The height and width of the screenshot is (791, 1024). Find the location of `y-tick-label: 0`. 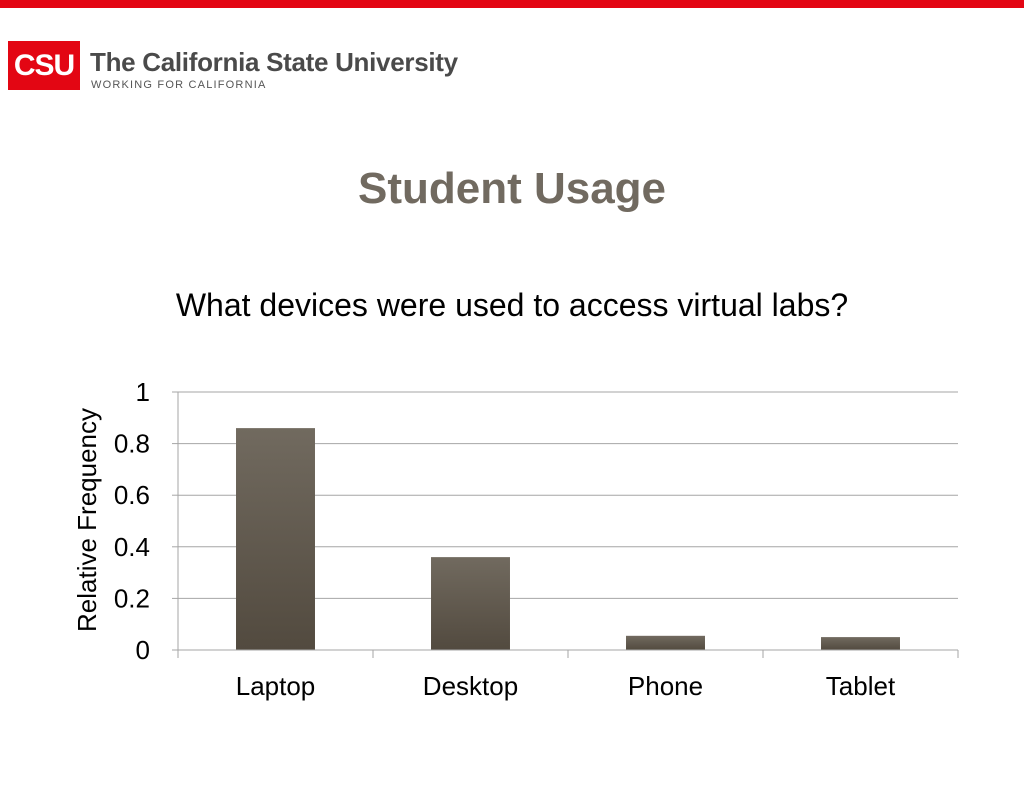

y-tick-label: 0 is located at coordinates (143, 650).